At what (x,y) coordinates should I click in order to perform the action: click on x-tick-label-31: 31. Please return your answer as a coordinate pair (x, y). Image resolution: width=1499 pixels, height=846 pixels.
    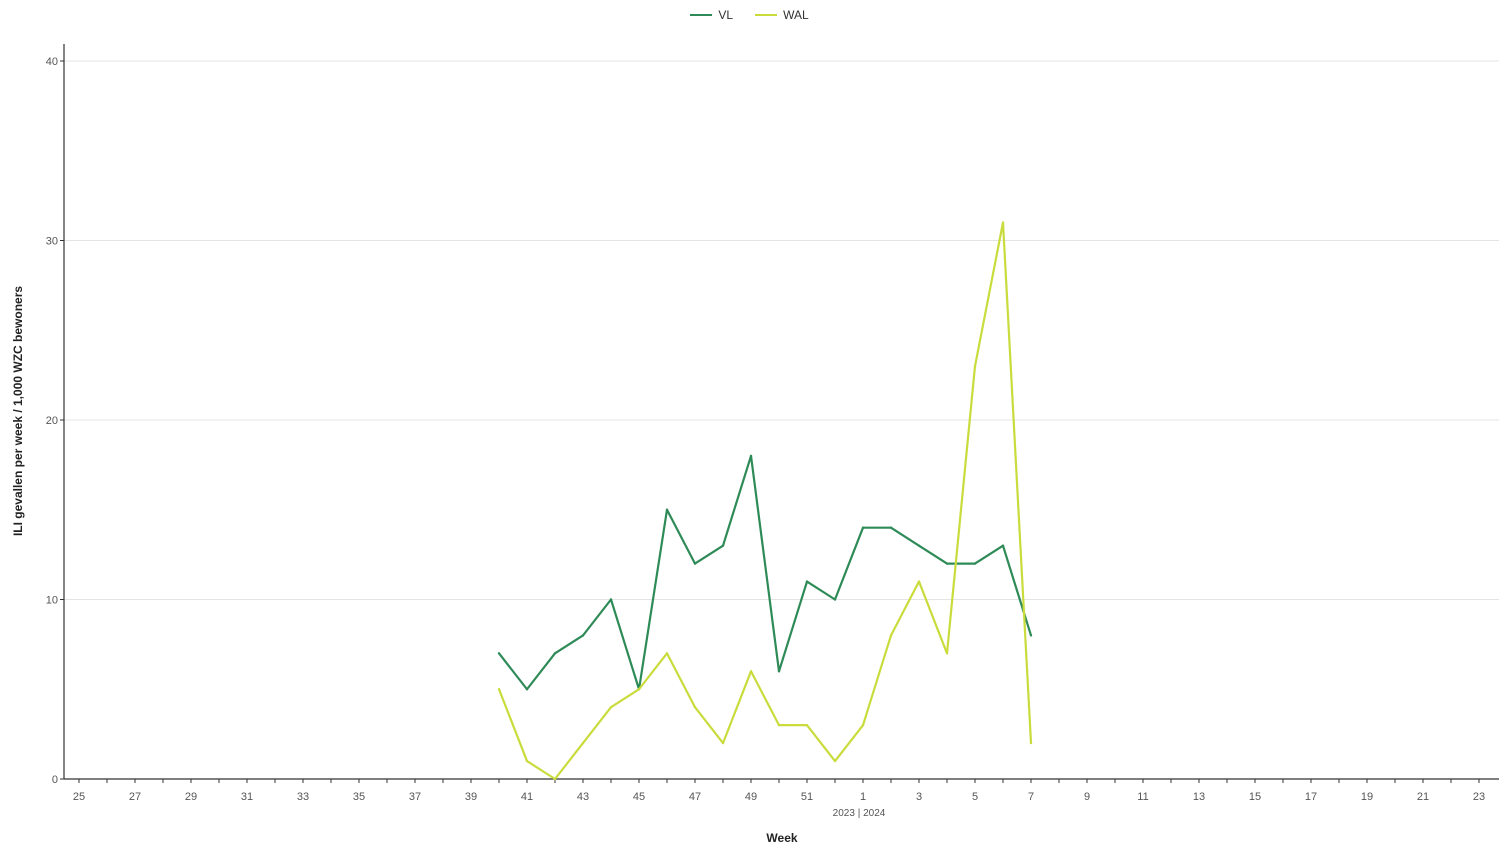
    Looking at the image, I should click on (247, 797).